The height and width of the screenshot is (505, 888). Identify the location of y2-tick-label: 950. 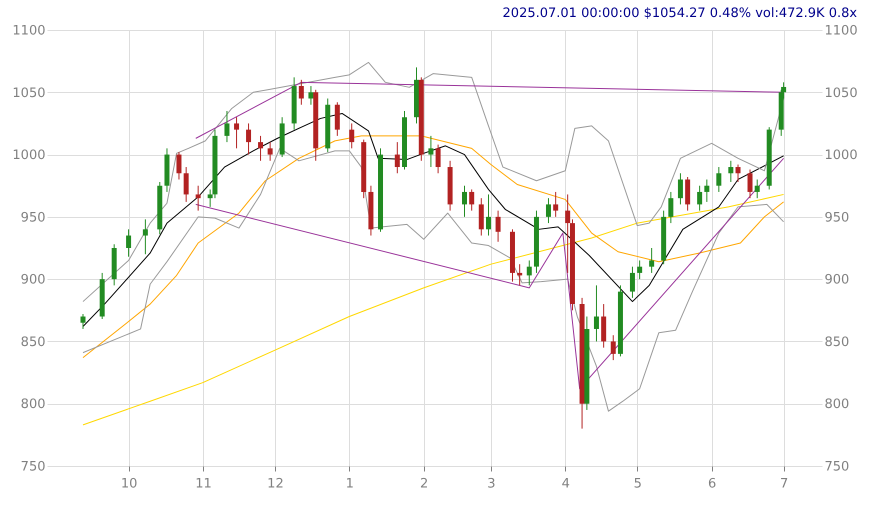
(837, 218).